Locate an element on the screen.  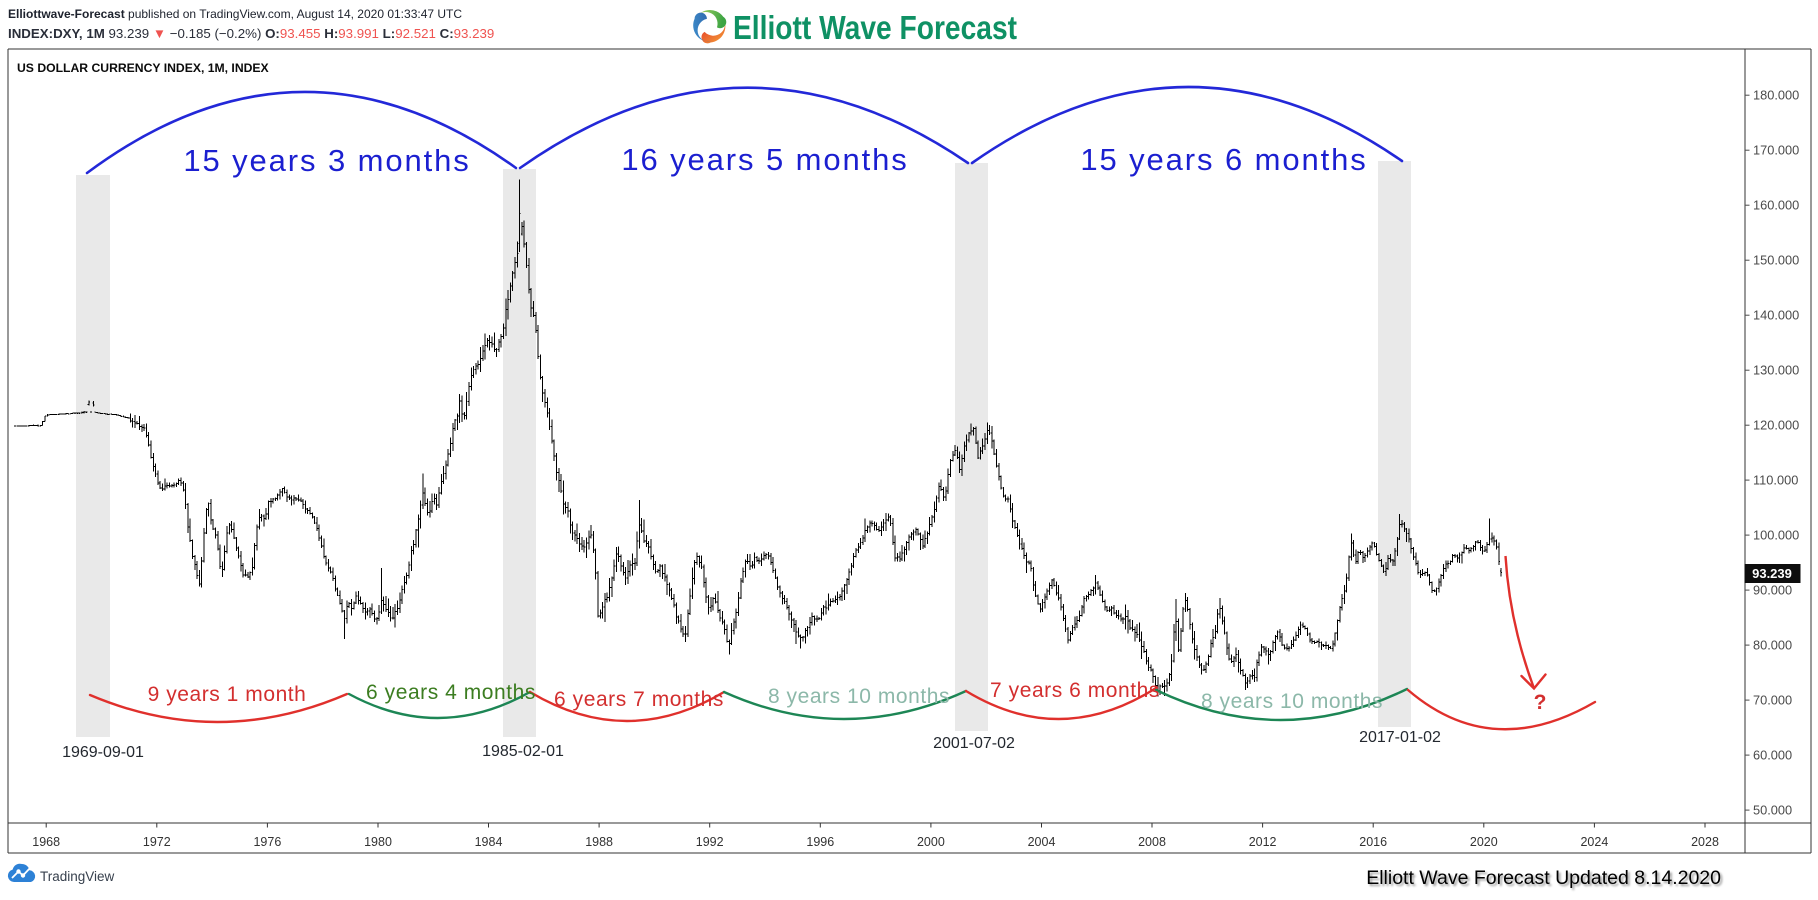
svg-text:Elliott Wave Forecast Updated: Elliott Wave Forecast Updated 8.14.2020 is located at coordinates (1543, 878).